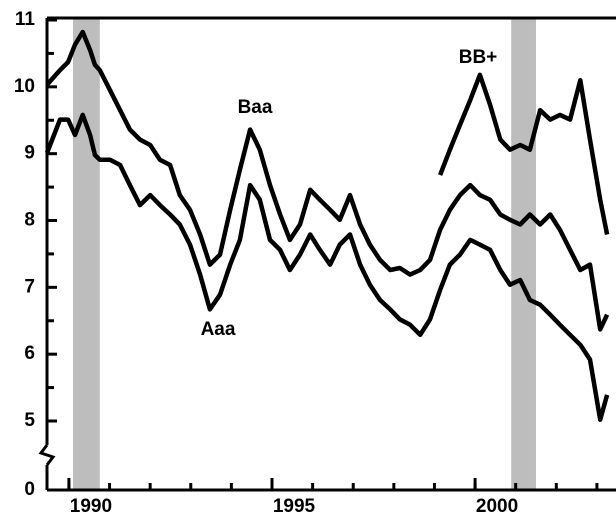 The image size is (616, 517). What do you see at coordinates (29, 220) in the screenshot?
I see `y-tick-label: 8` at bounding box center [29, 220].